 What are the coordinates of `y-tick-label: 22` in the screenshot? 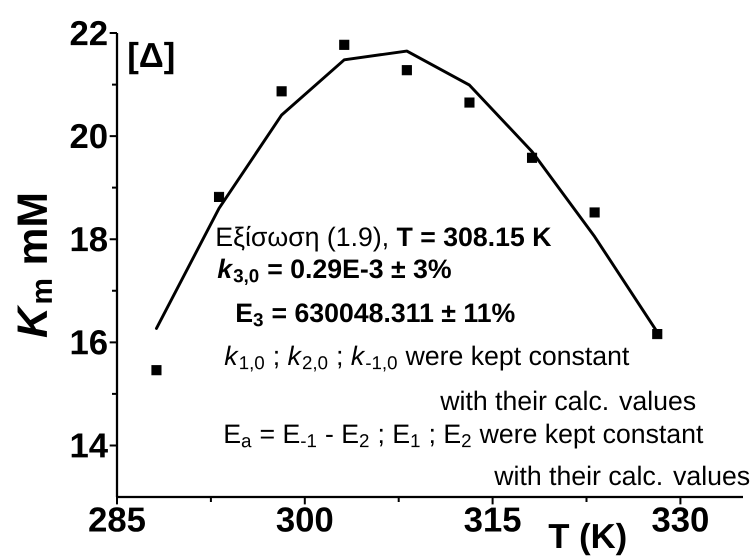 It's located at (88, 33).